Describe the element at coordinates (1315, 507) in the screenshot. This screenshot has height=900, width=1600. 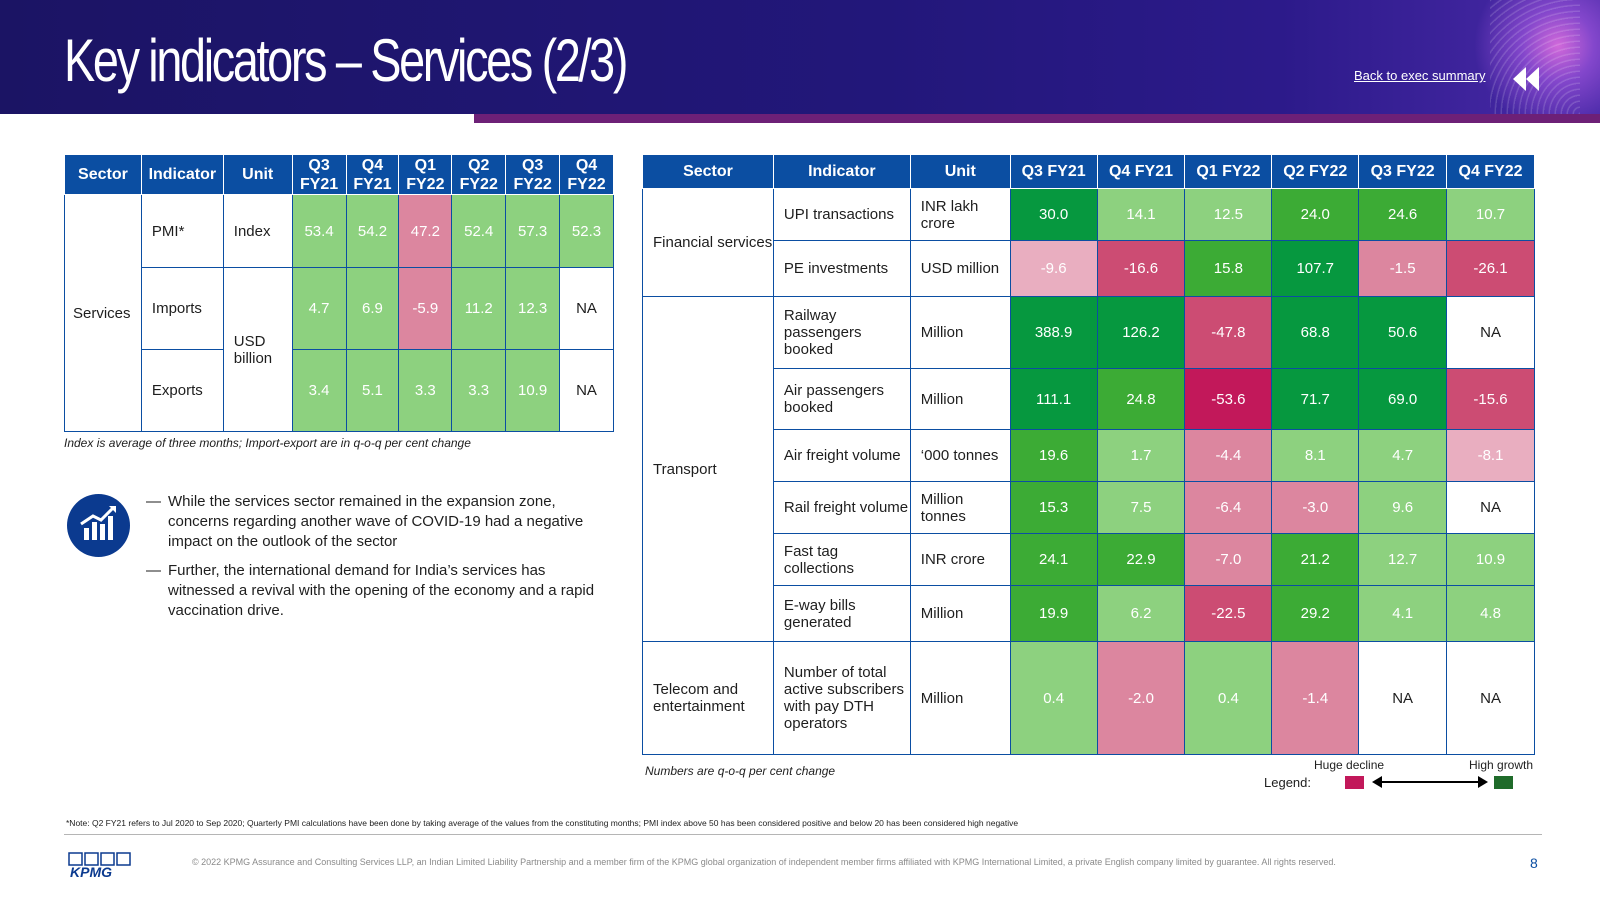
I see `value-cell: -3.0` at that location.